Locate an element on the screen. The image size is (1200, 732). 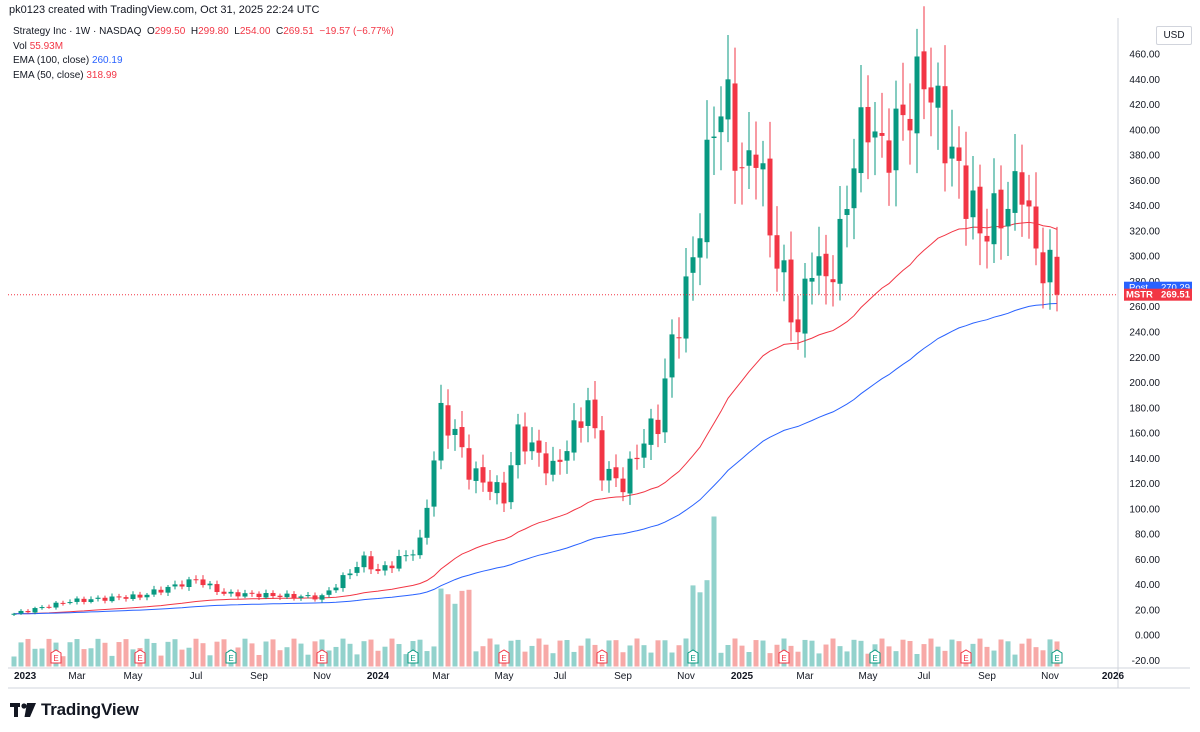
legend-volume-row: Vol 55.93M is located at coordinates (203, 47).